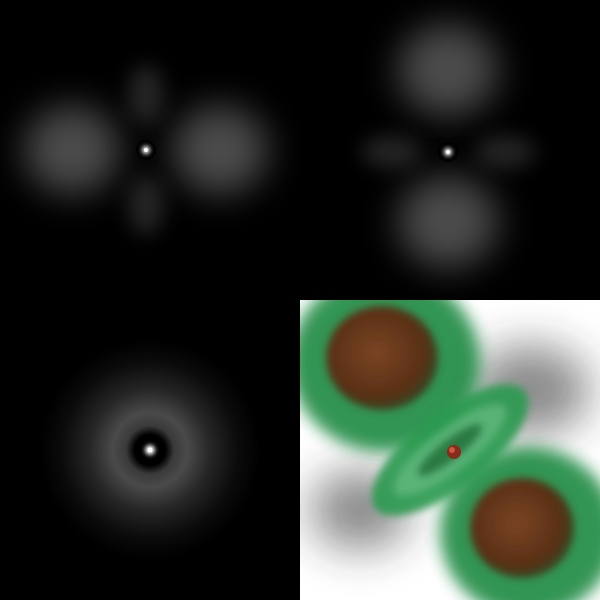 This screenshot has height=600, width=600. Describe the element at coordinates (522, 528) in the screenshot. I see `brown-lobe-lower` at that location.